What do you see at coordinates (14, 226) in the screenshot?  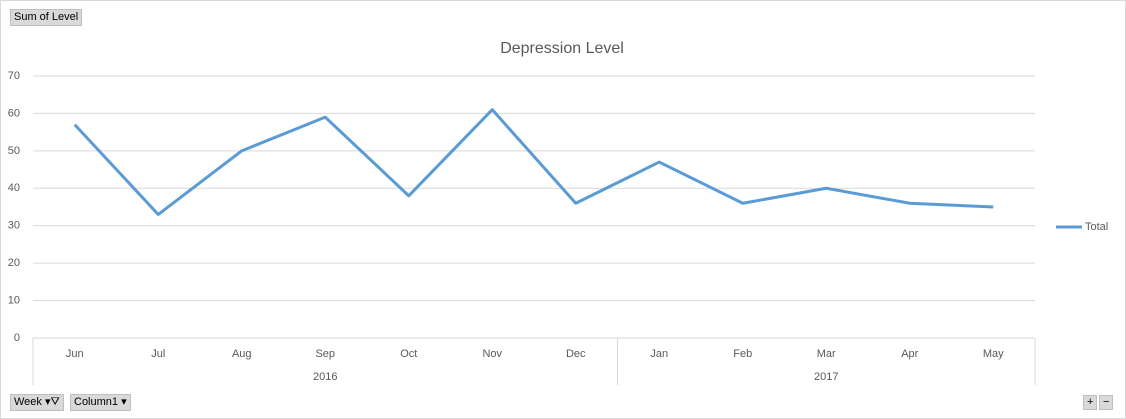 I see `y-tick-label: 30` at bounding box center [14, 226].